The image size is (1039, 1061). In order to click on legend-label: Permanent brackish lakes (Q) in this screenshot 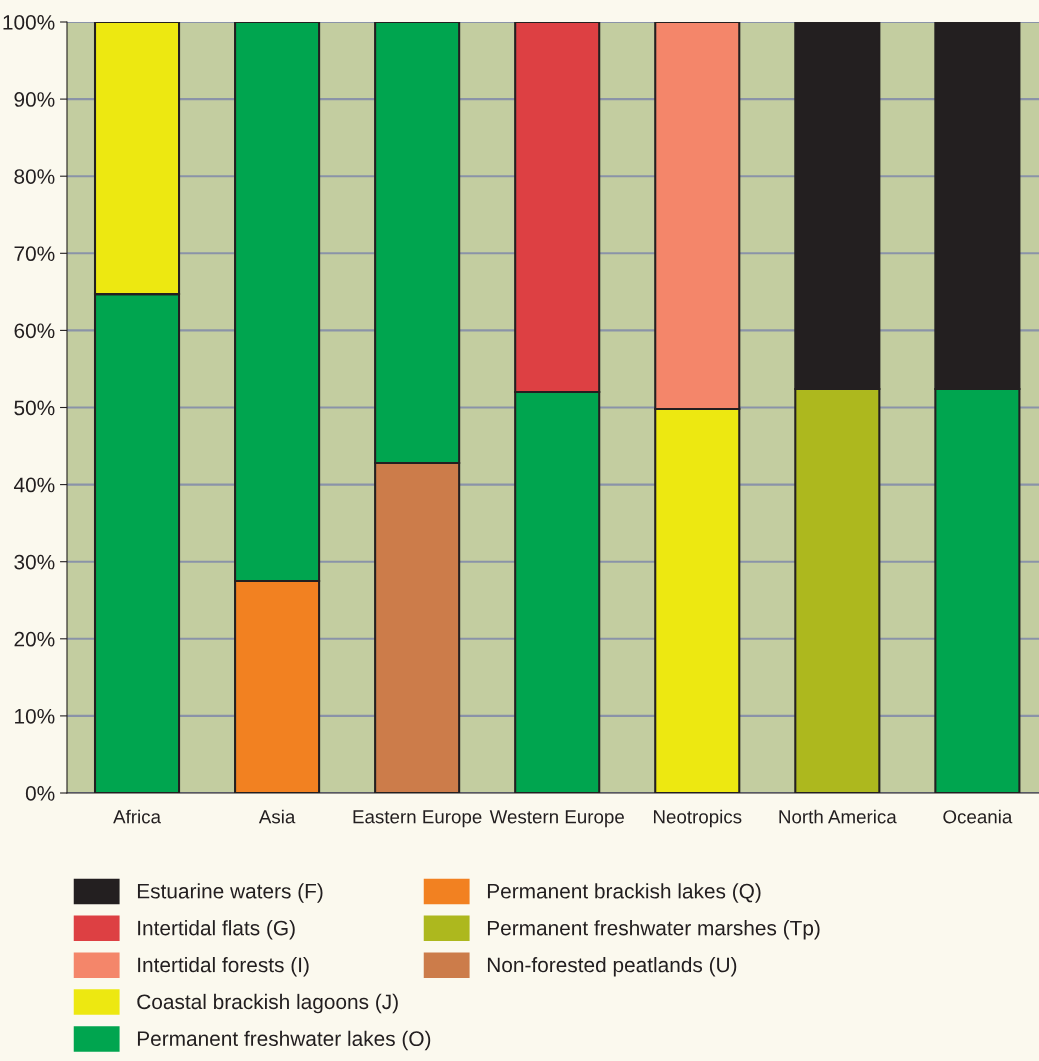, I will do `click(624, 893)`.